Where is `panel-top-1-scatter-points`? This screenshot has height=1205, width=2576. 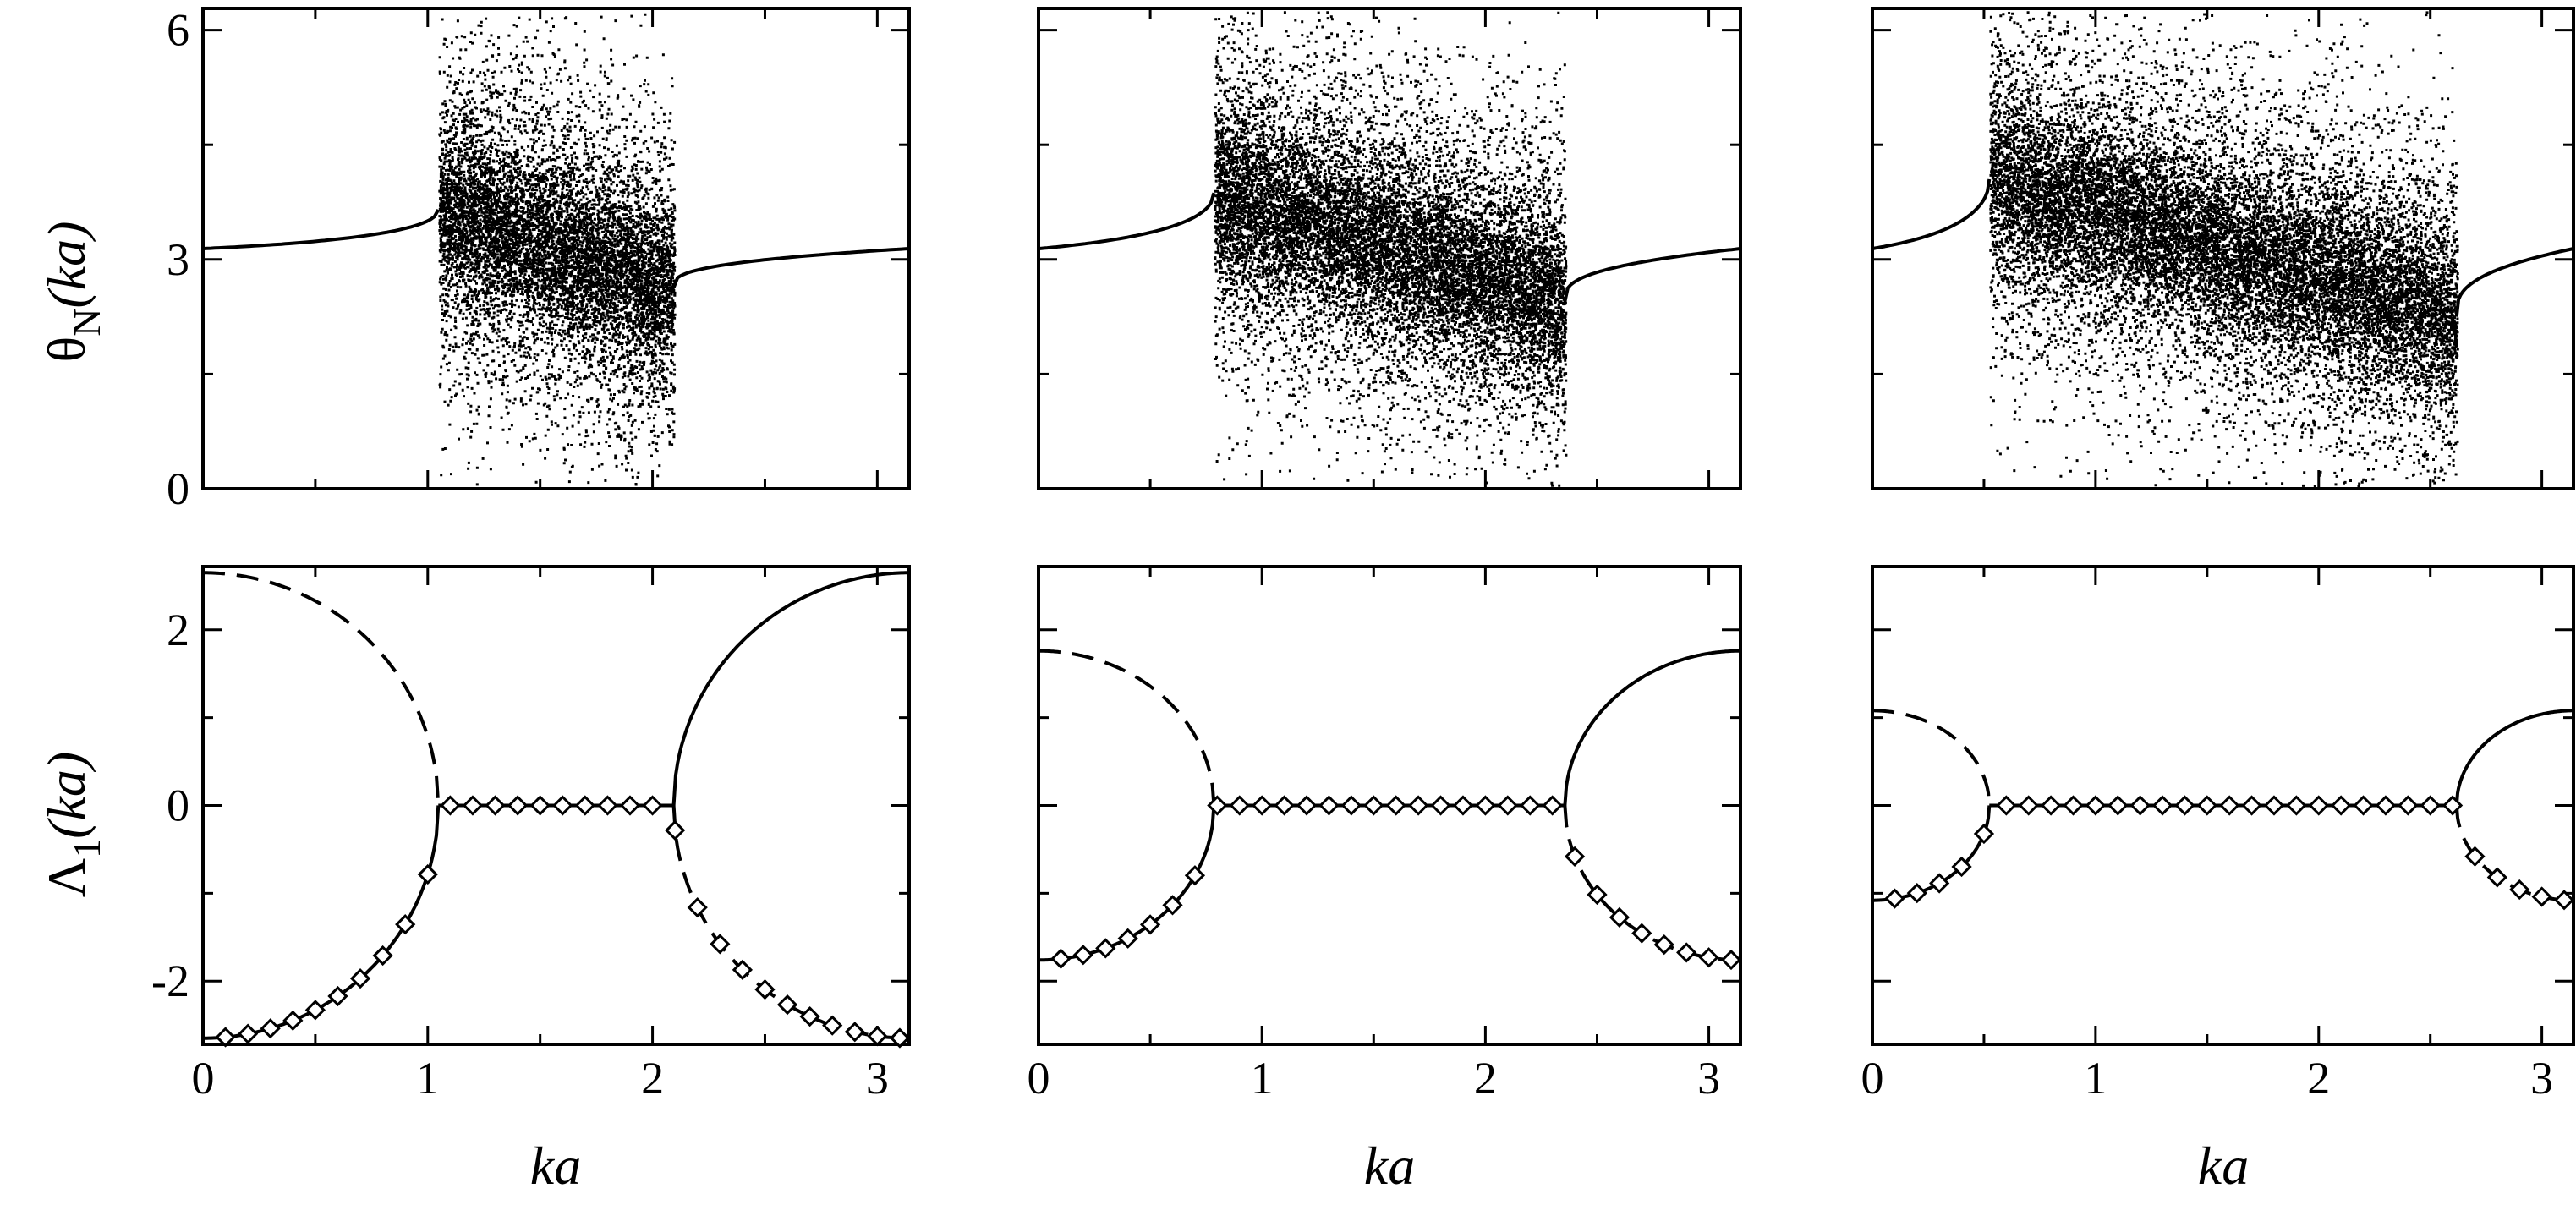
panel-top-1-scatter-points is located at coordinates (557, 249).